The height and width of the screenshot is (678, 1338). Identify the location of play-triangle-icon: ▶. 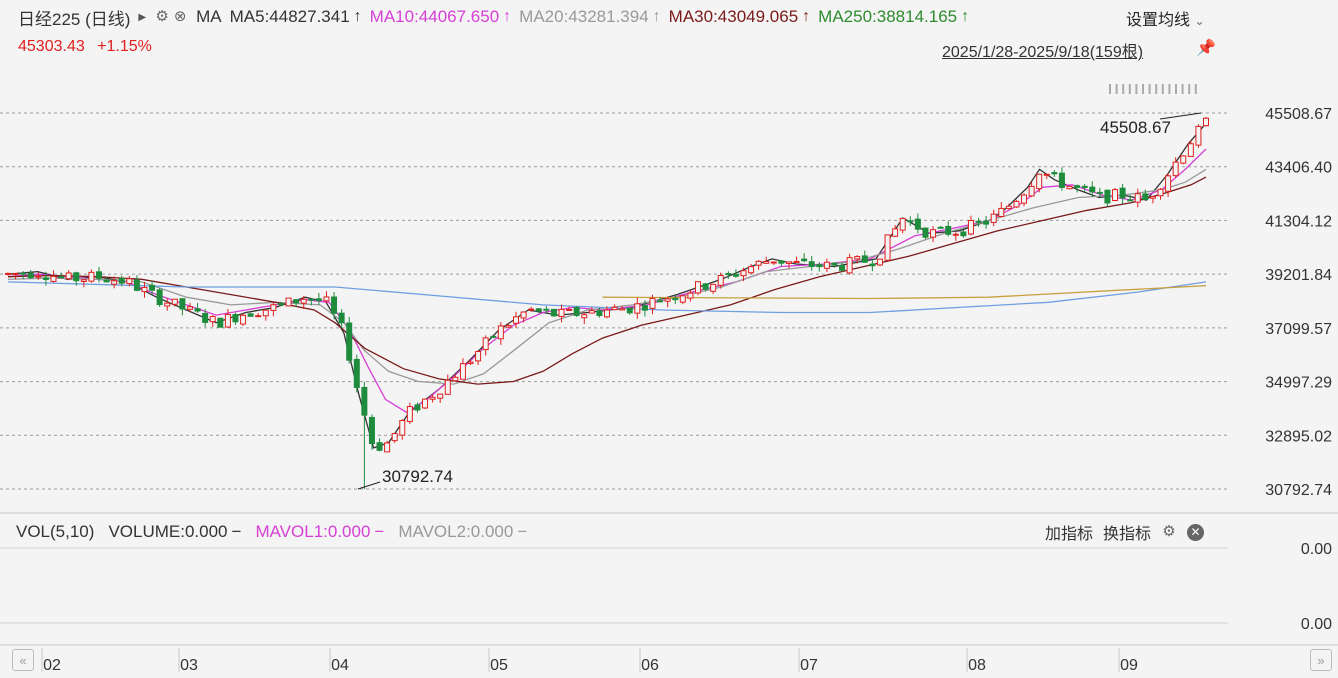
(142, 17).